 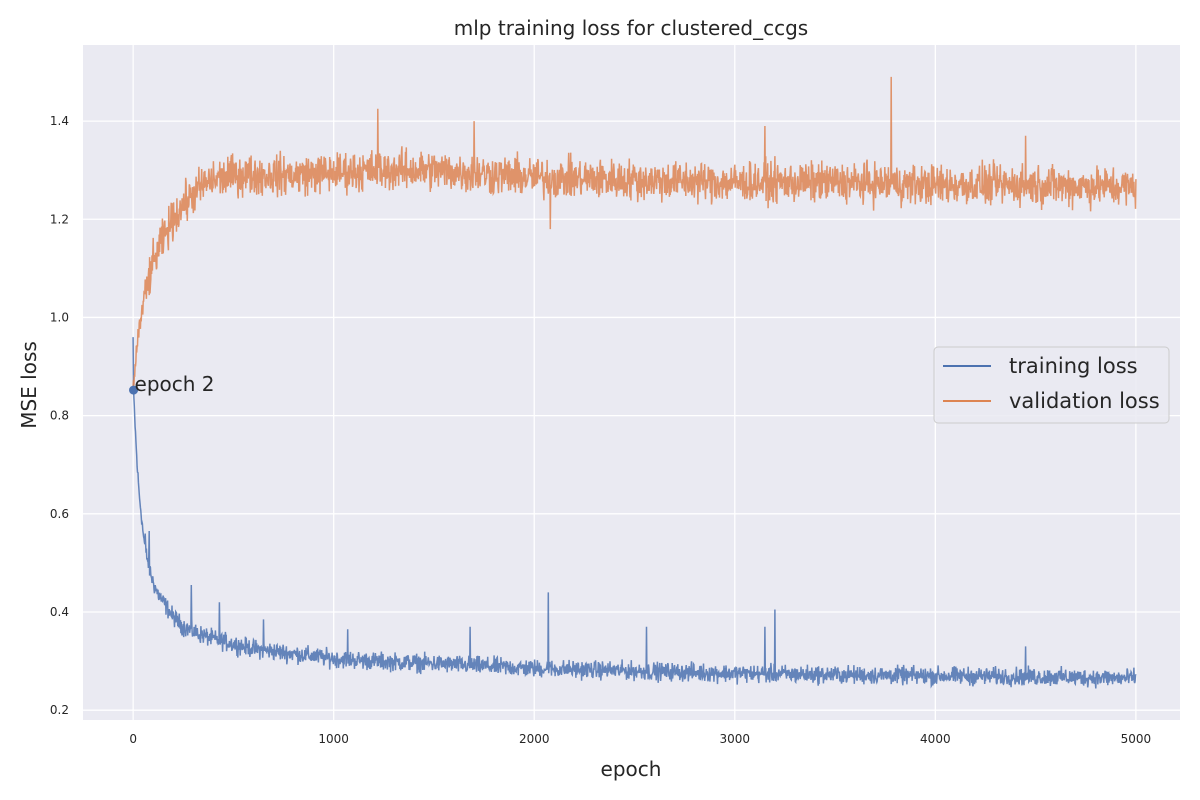 I want to click on x-tick-labels: 0 1000 2000 3000 4000 5000, so click(x=640, y=739).